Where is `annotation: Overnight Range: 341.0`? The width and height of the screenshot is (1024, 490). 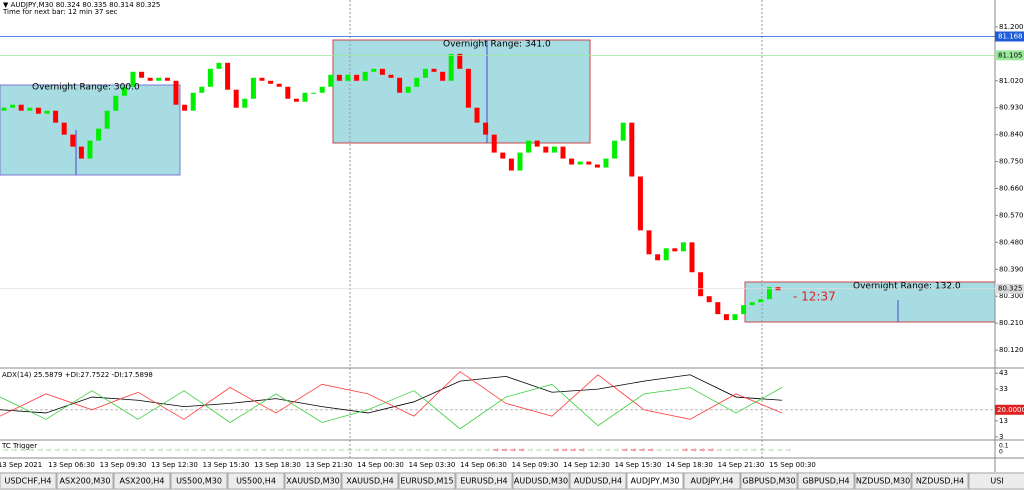 annotation: Overnight Range: 341.0 is located at coordinates (497, 45).